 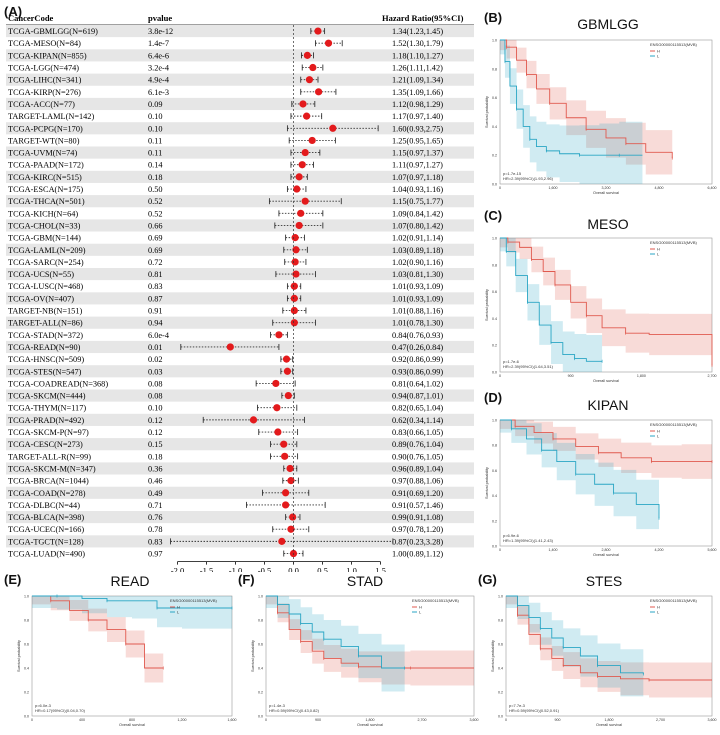 I want to click on forest-hr-text: 0.91(0.57,1.46), so click(x=417, y=505).